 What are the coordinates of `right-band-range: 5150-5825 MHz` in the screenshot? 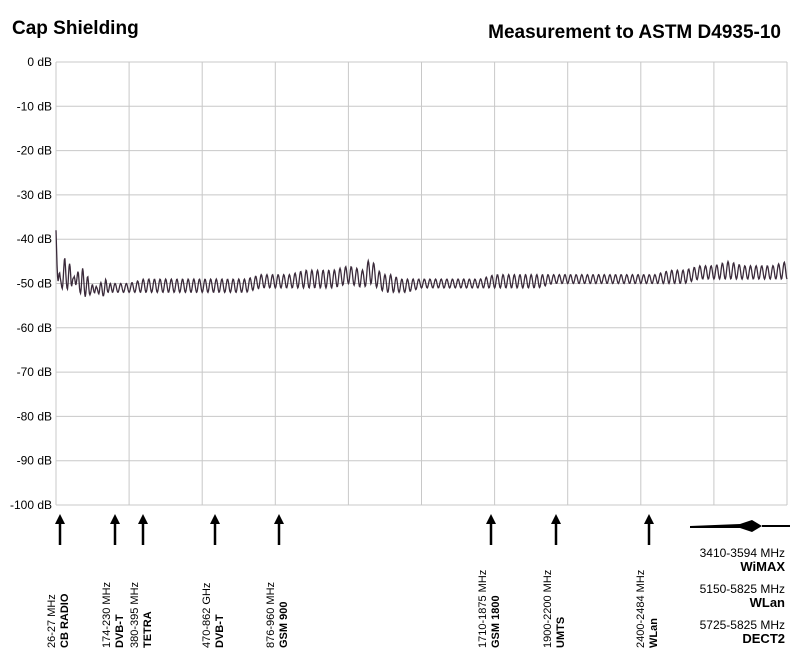 It's located at (742, 589).